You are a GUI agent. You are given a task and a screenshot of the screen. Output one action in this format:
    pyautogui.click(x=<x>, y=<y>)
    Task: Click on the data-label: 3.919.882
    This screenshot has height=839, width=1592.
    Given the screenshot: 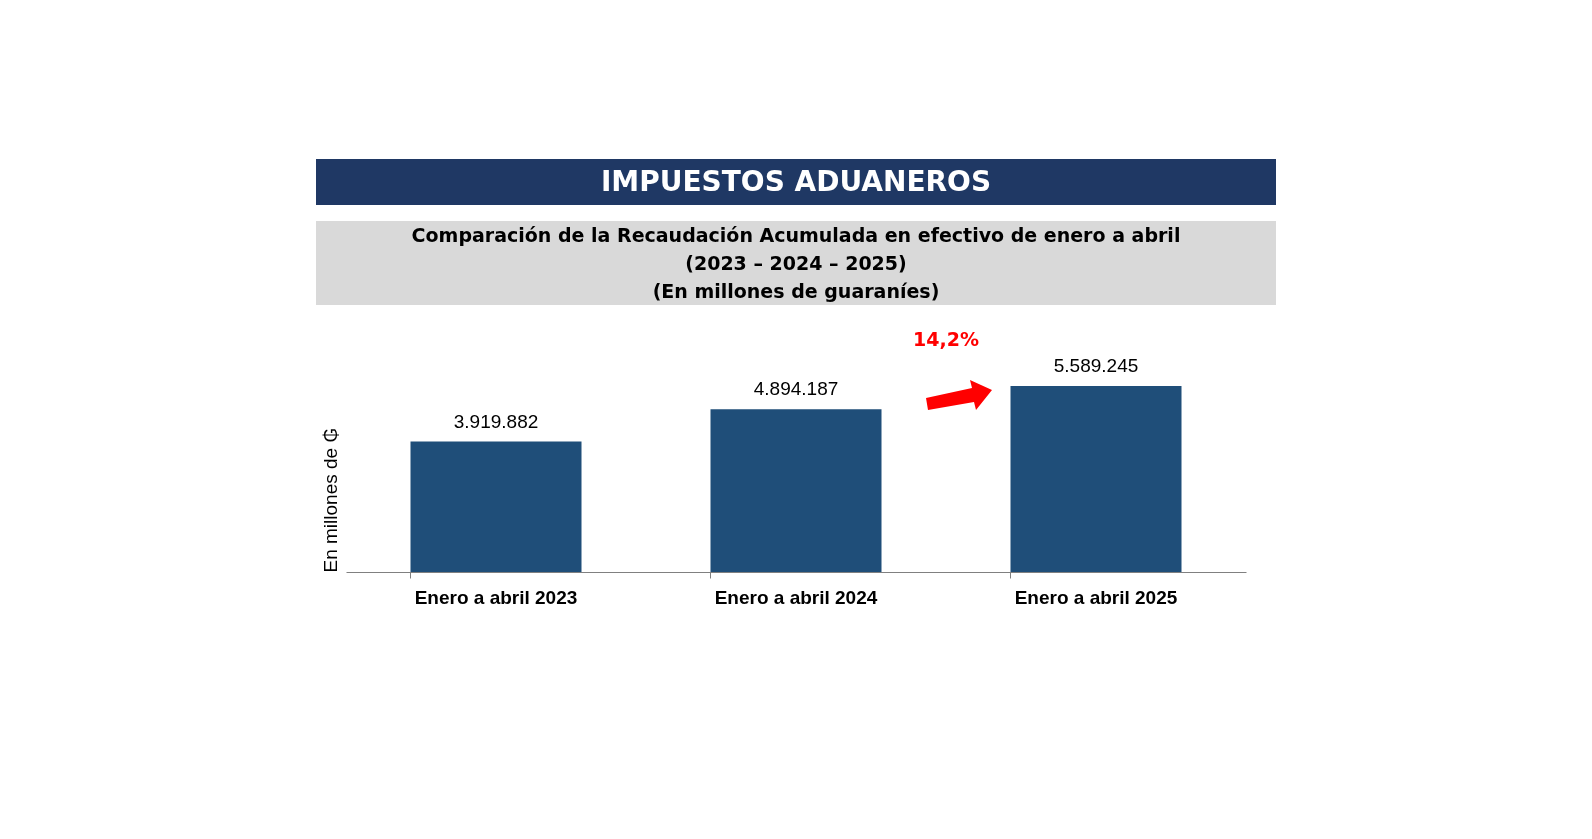 What is the action you would take?
    pyautogui.click(x=496, y=421)
    